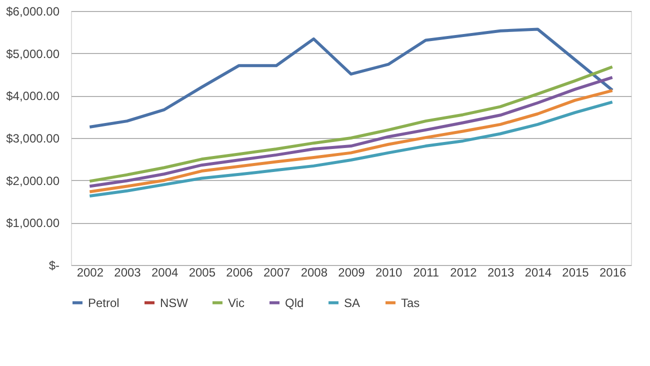 The height and width of the screenshot is (366, 650). Describe the element at coordinates (33, 11) in the screenshot. I see `y-tick-label: $6,000.00` at that location.